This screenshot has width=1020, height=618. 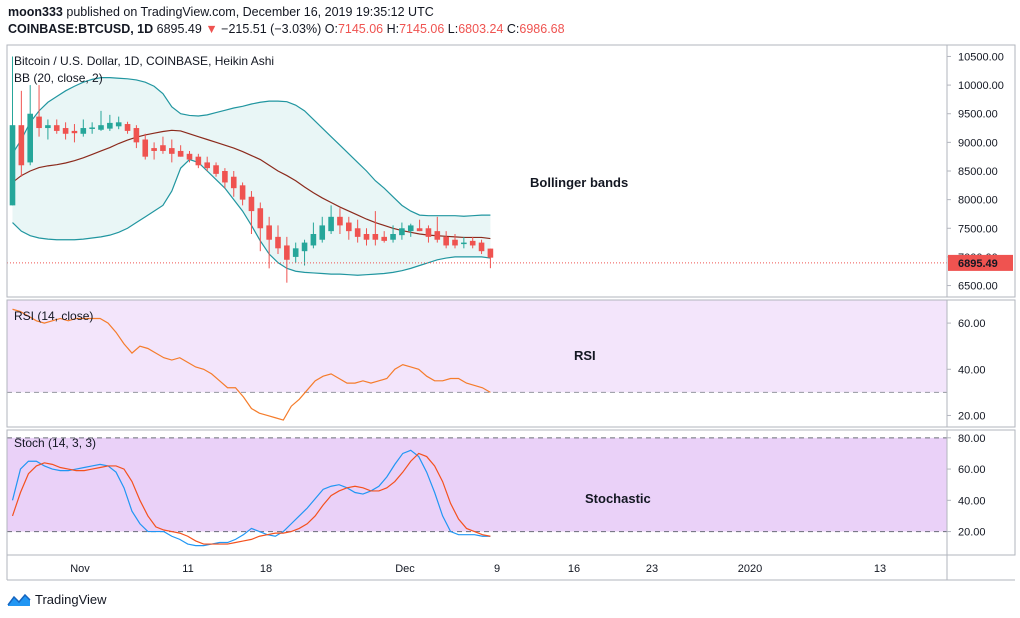 What do you see at coordinates (542, 29) in the screenshot?
I see `close-value: 6986.68` at bounding box center [542, 29].